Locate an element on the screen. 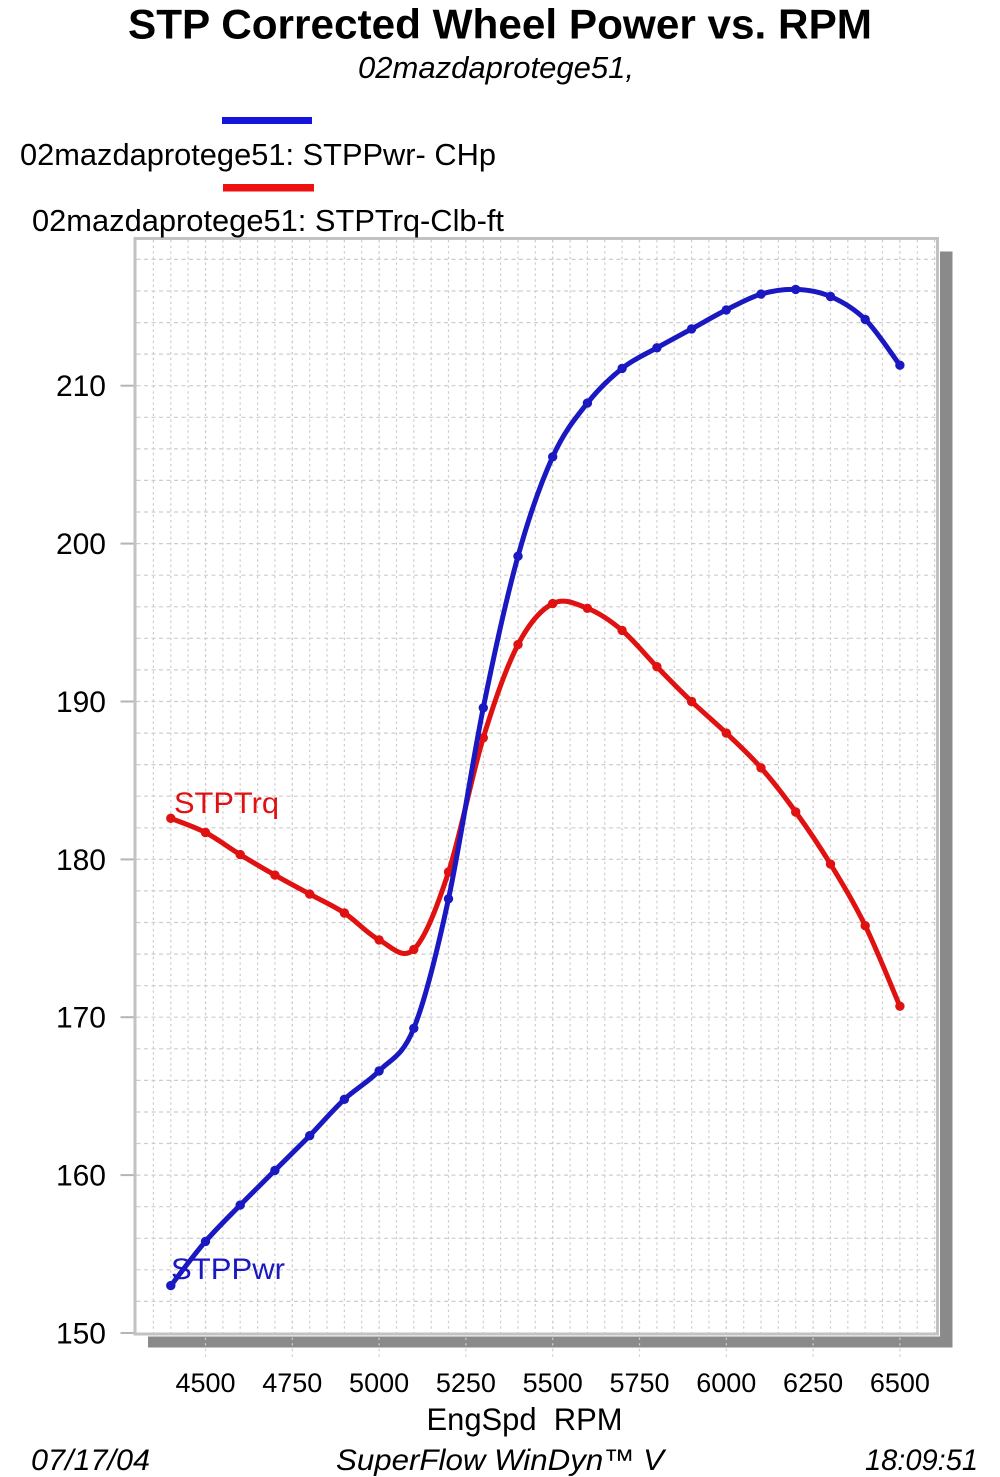  svg-text: 190 is located at coordinates (81, 702).